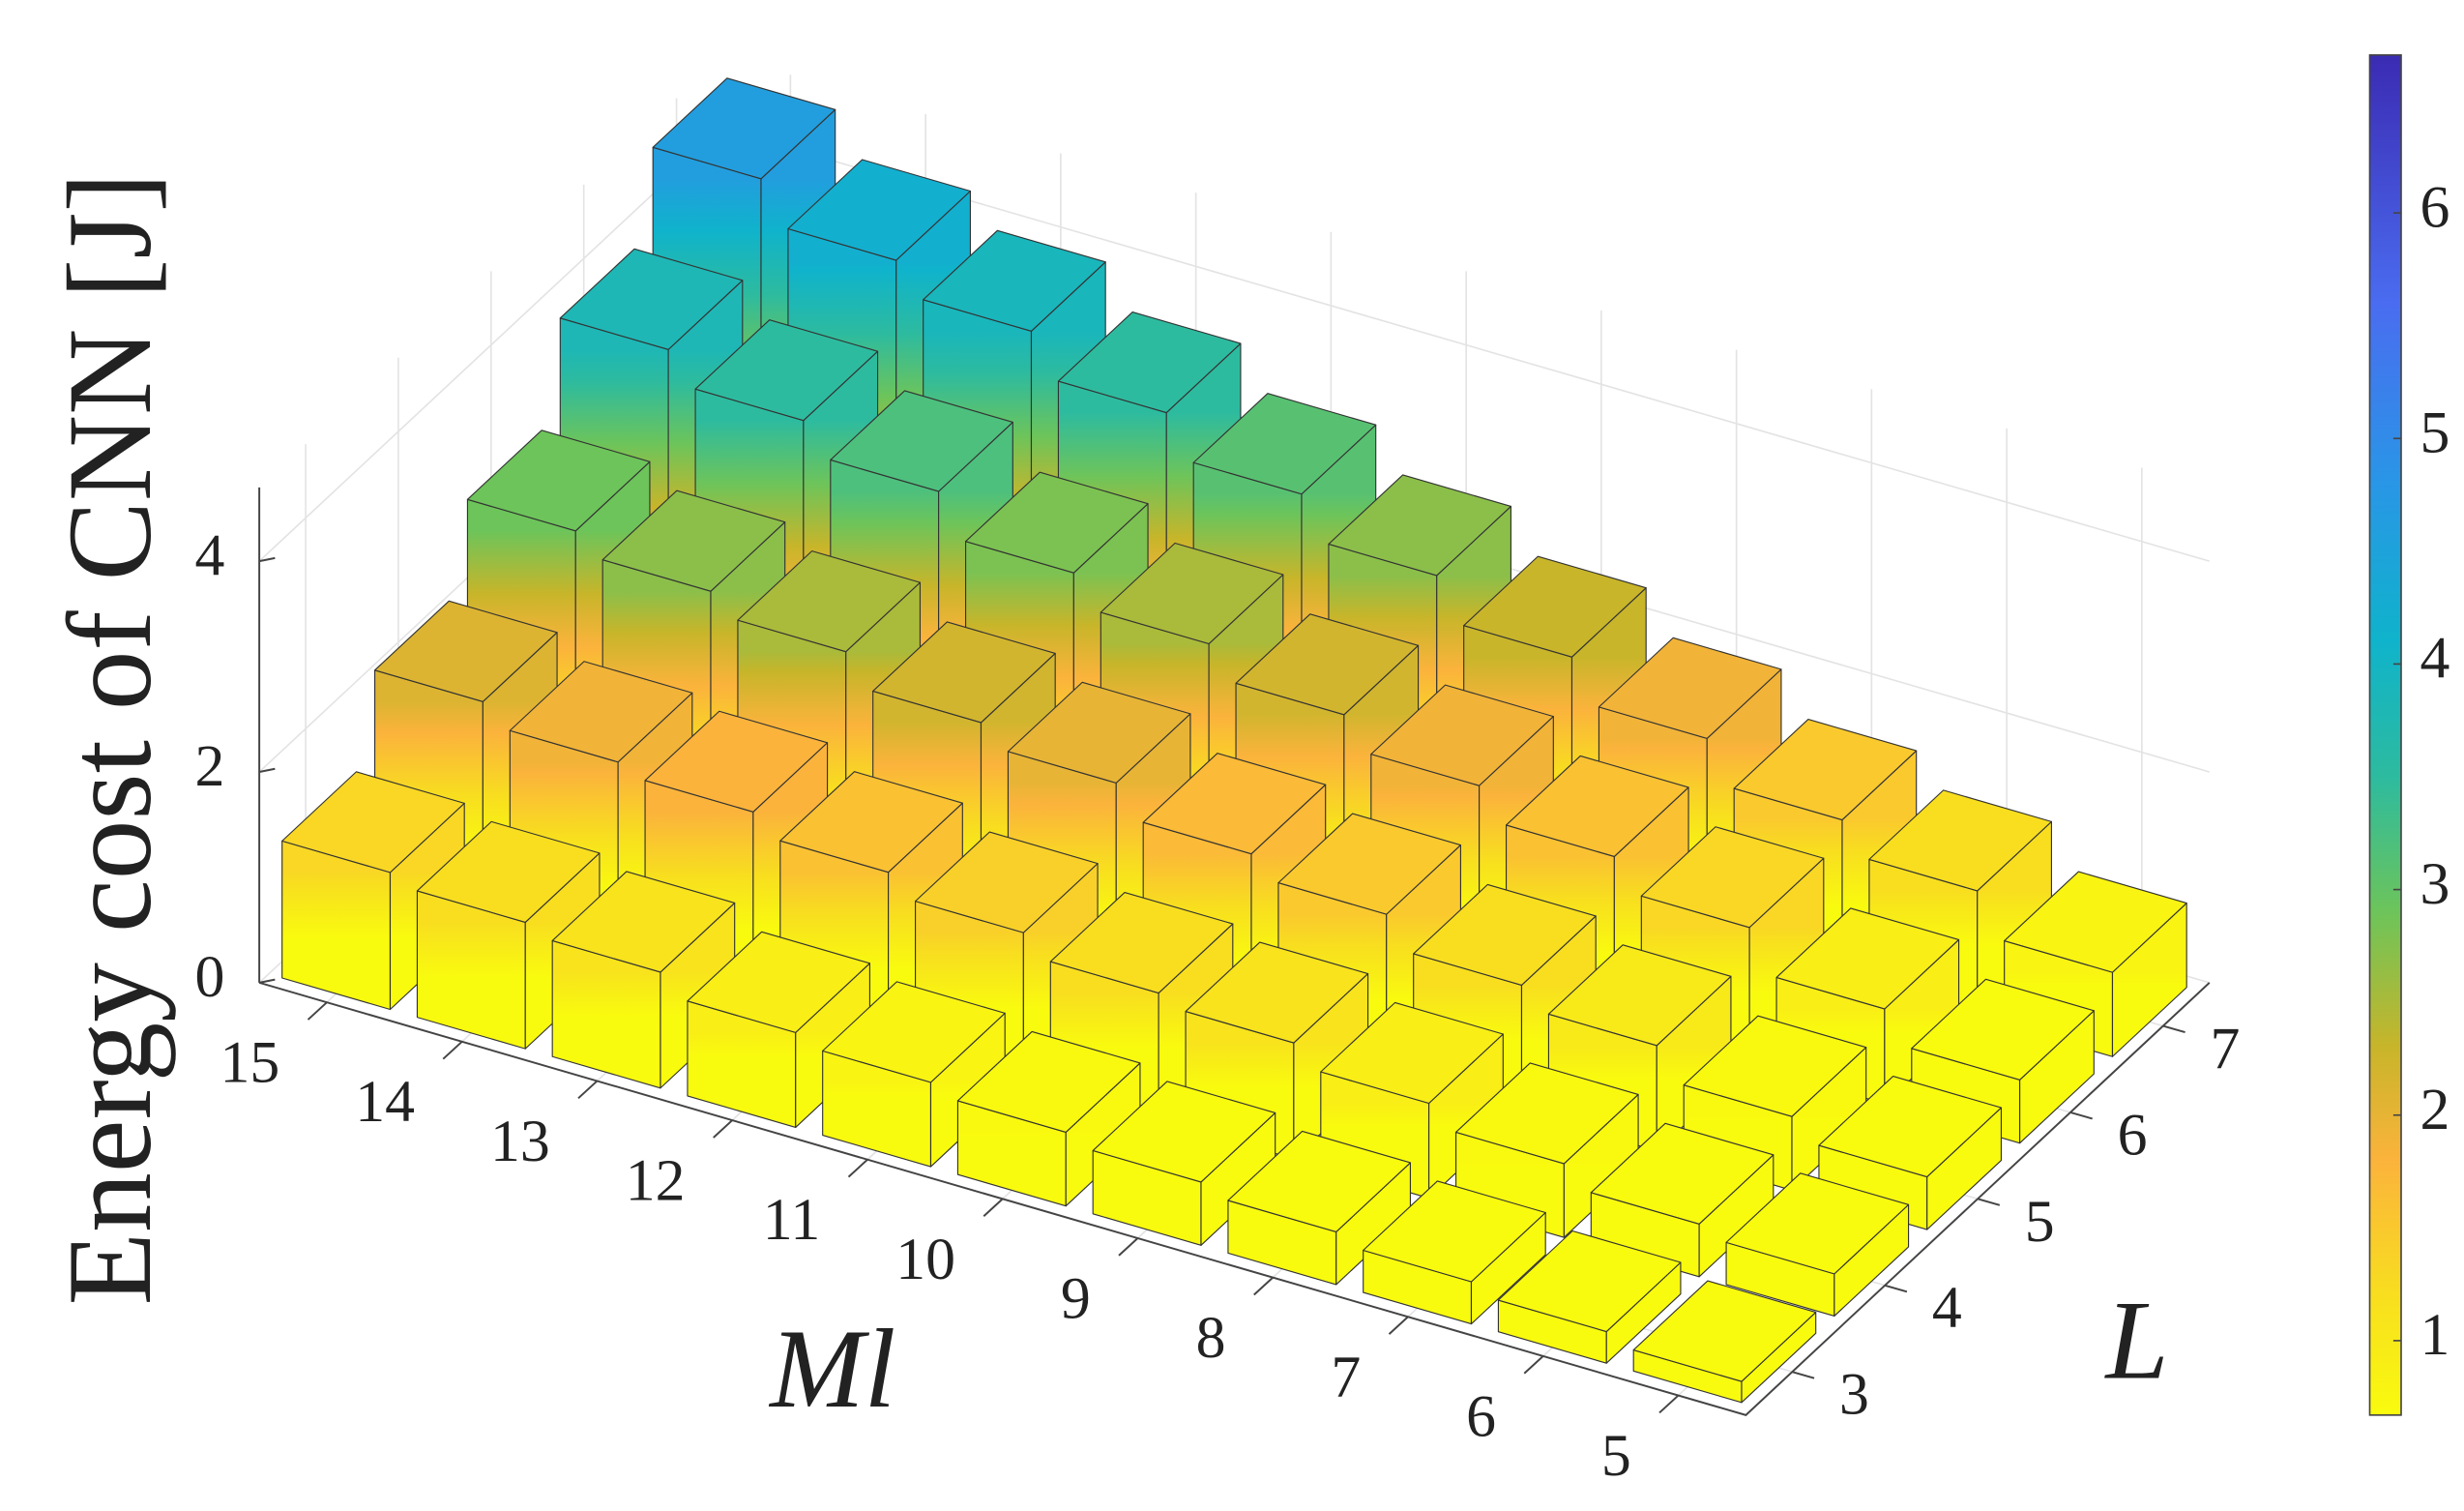 The height and width of the screenshot is (1511, 2464). What do you see at coordinates (1854, 1395) in the screenshot?
I see `y-tick-label: 3` at bounding box center [1854, 1395].